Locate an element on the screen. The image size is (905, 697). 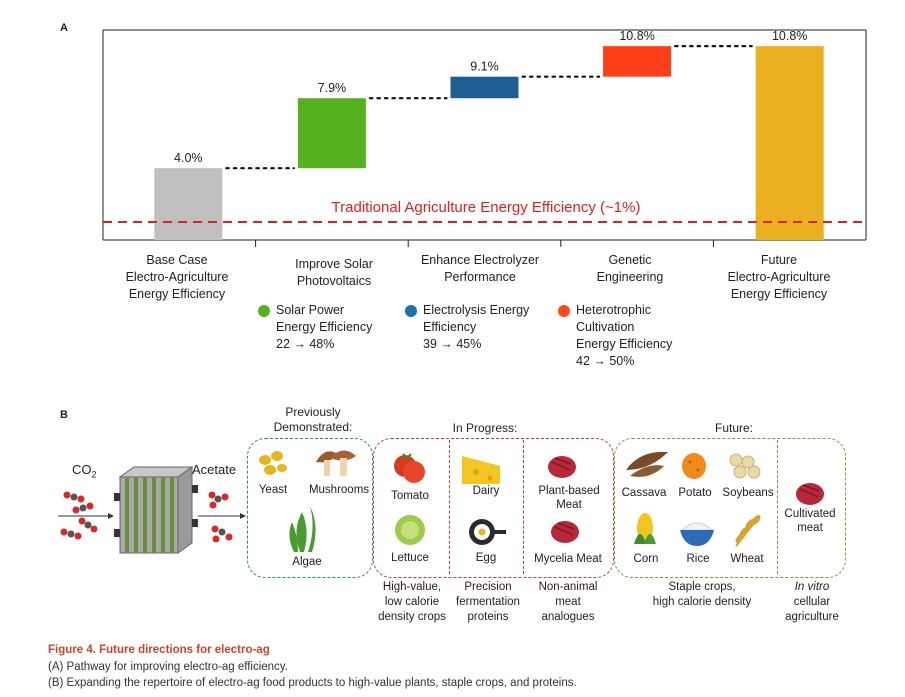
co2-molecule-icon is located at coordinates (79, 515).